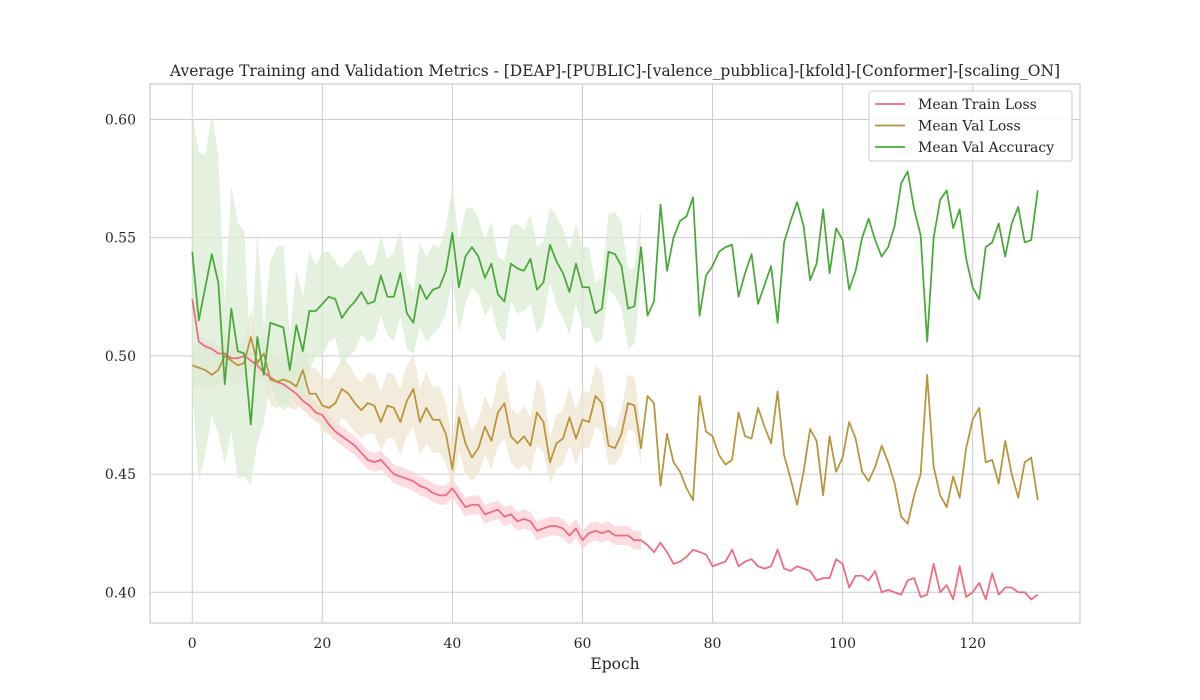 The image size is (1200, 700). What do you see at coordinates (972, 644) in the screenshot?
I see `x-tick-label: 120` at bounding box center [972, 644].